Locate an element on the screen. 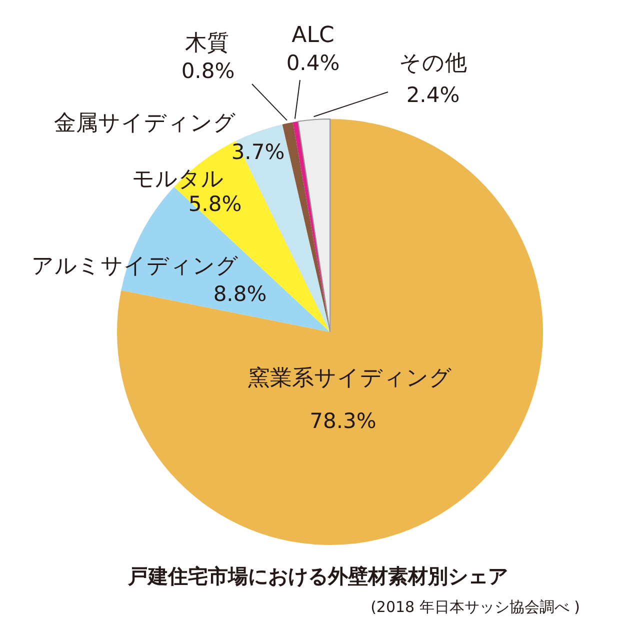  data-label: 0.8% is located at coordinates (208, 71).